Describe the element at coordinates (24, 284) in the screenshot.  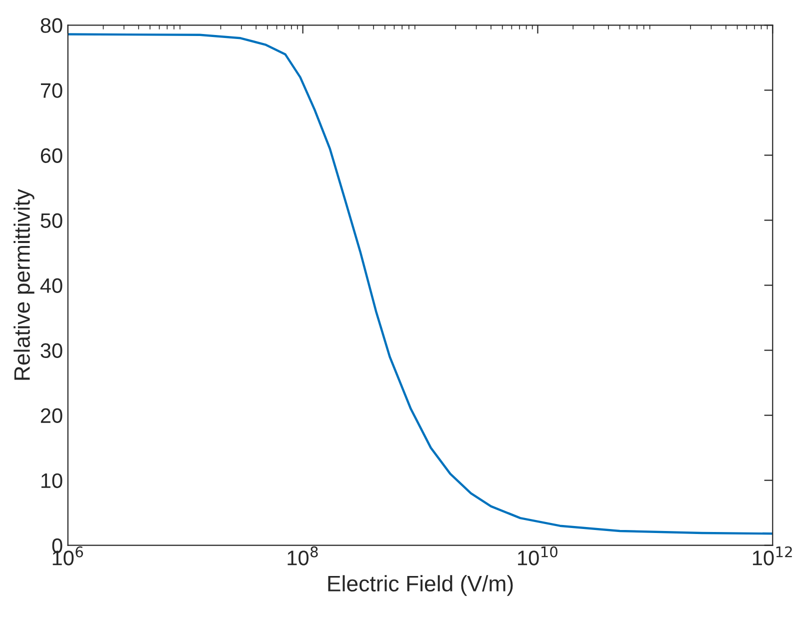
I see `y-axis-title: Relative permittivity` at that location.